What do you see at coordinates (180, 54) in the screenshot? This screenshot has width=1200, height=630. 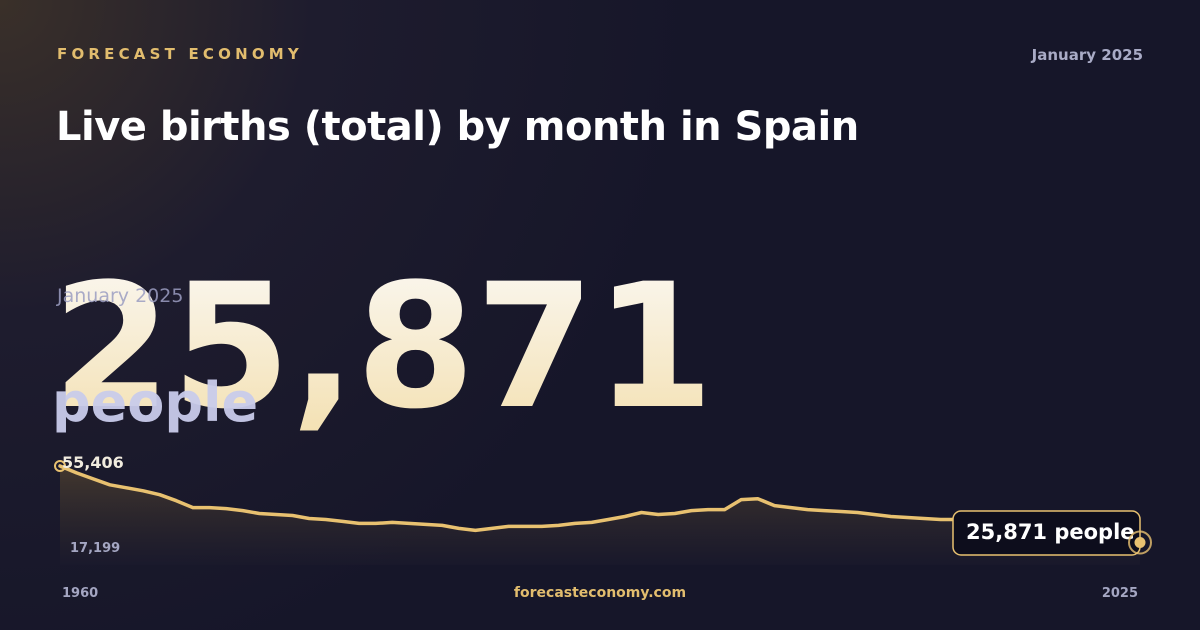 I see `brand: FORECAST ECONOMY` at bounding box center [180, 54].